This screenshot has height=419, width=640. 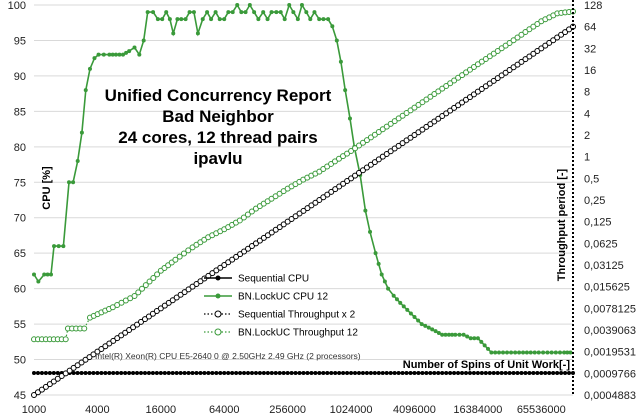 I want to click on y-right-tick-6: 0,03125, so click(x=604, y=266).